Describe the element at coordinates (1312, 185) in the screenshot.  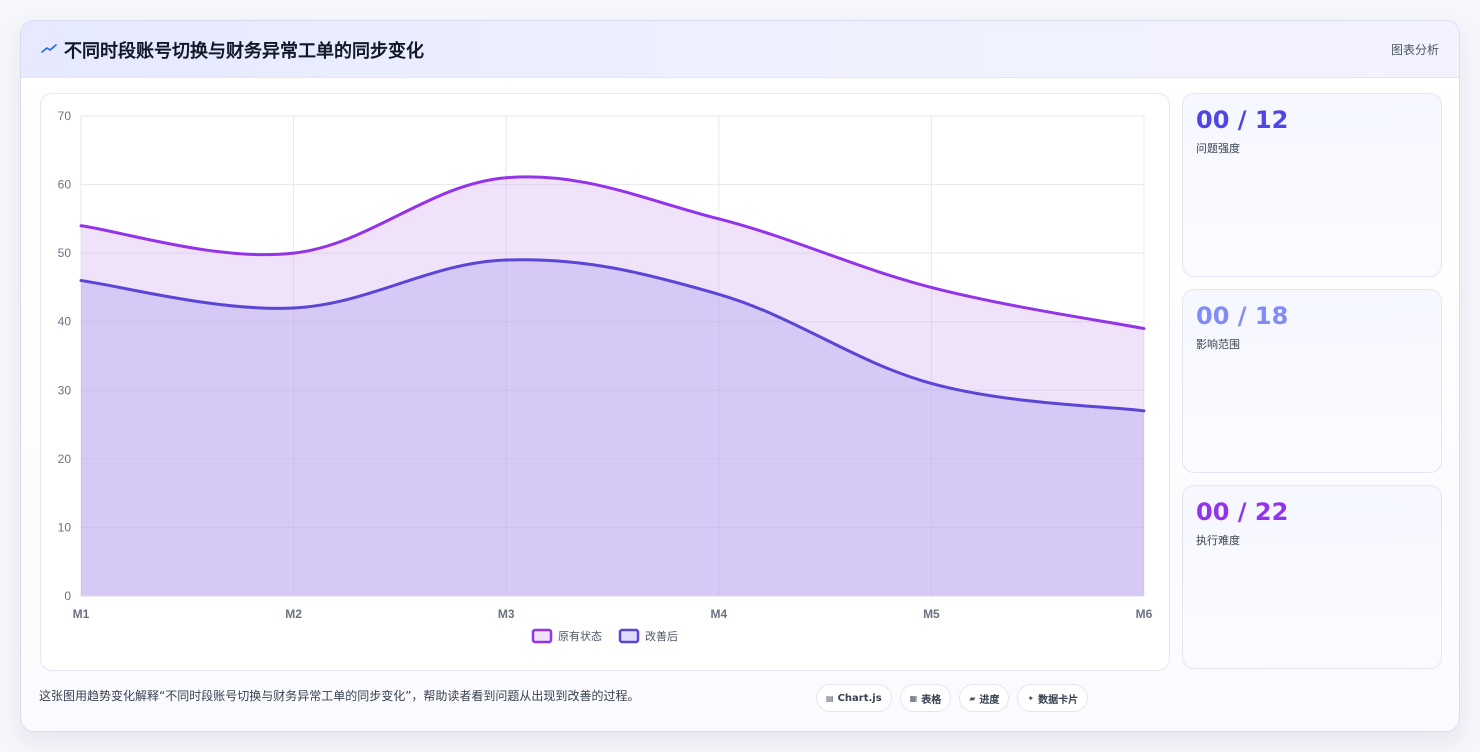
I see `stat-card-intensity: 00 / 12 问题强度` at that location.